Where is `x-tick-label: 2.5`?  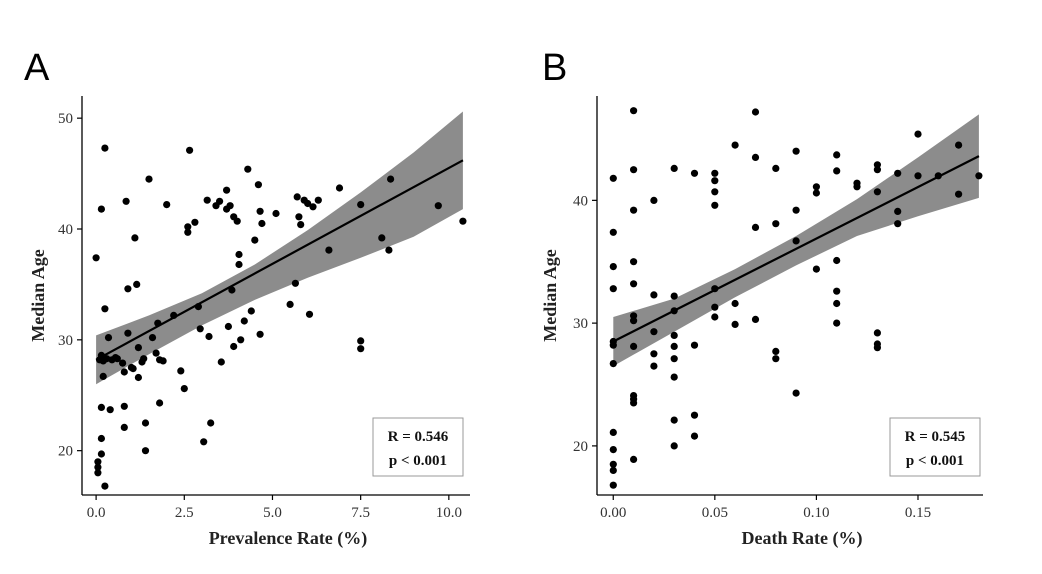 x-tick-label: 2.5 is located at coordinates (184, 513).